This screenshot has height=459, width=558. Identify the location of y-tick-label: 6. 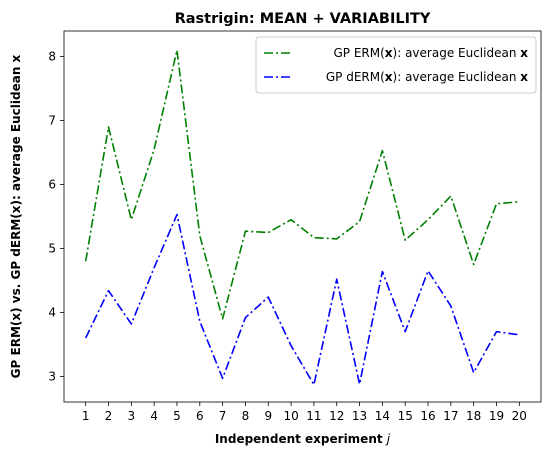
(52, 185).